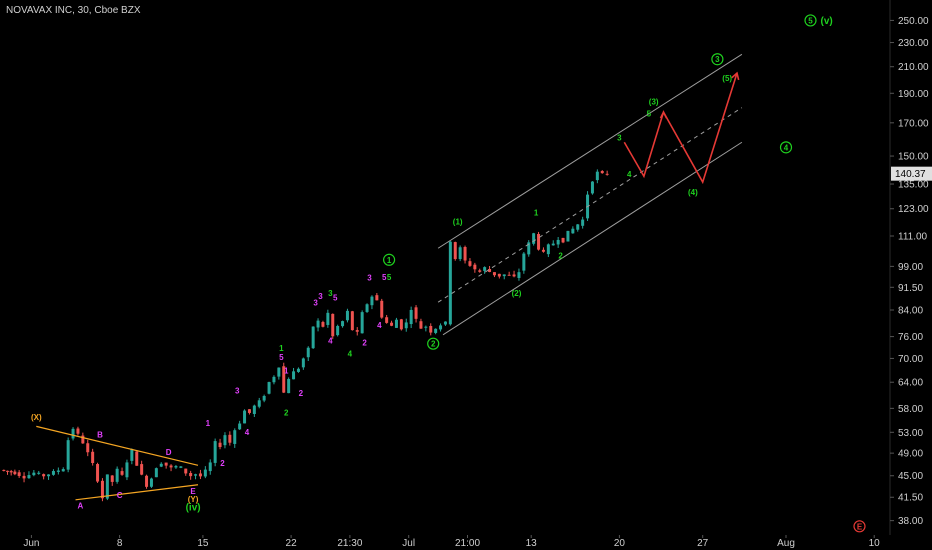 The image size is (932, 550). Describe the element at coordinates (408, 543) in the screenshot. I see `x-tick-label: Jul` at that location.